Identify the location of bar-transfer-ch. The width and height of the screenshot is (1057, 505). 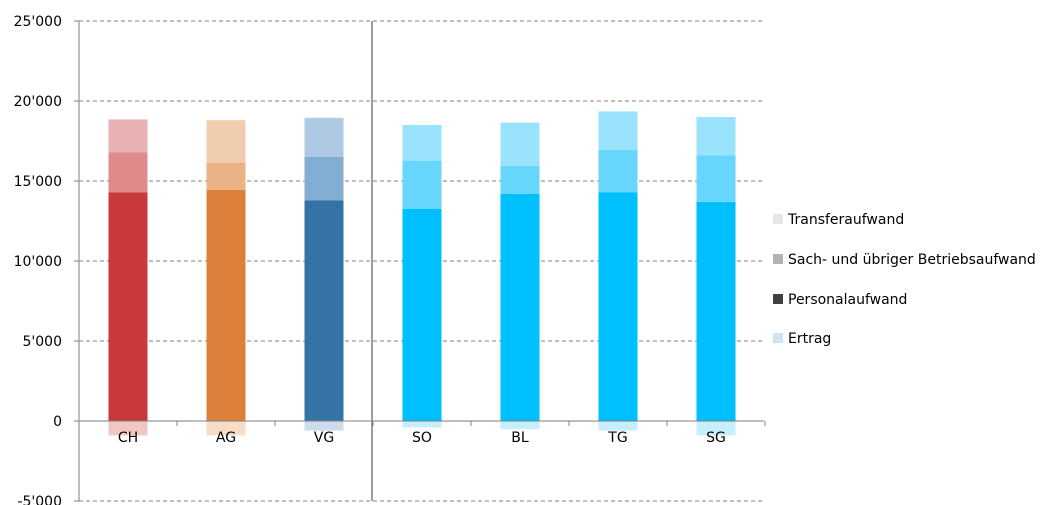
(128, 136).